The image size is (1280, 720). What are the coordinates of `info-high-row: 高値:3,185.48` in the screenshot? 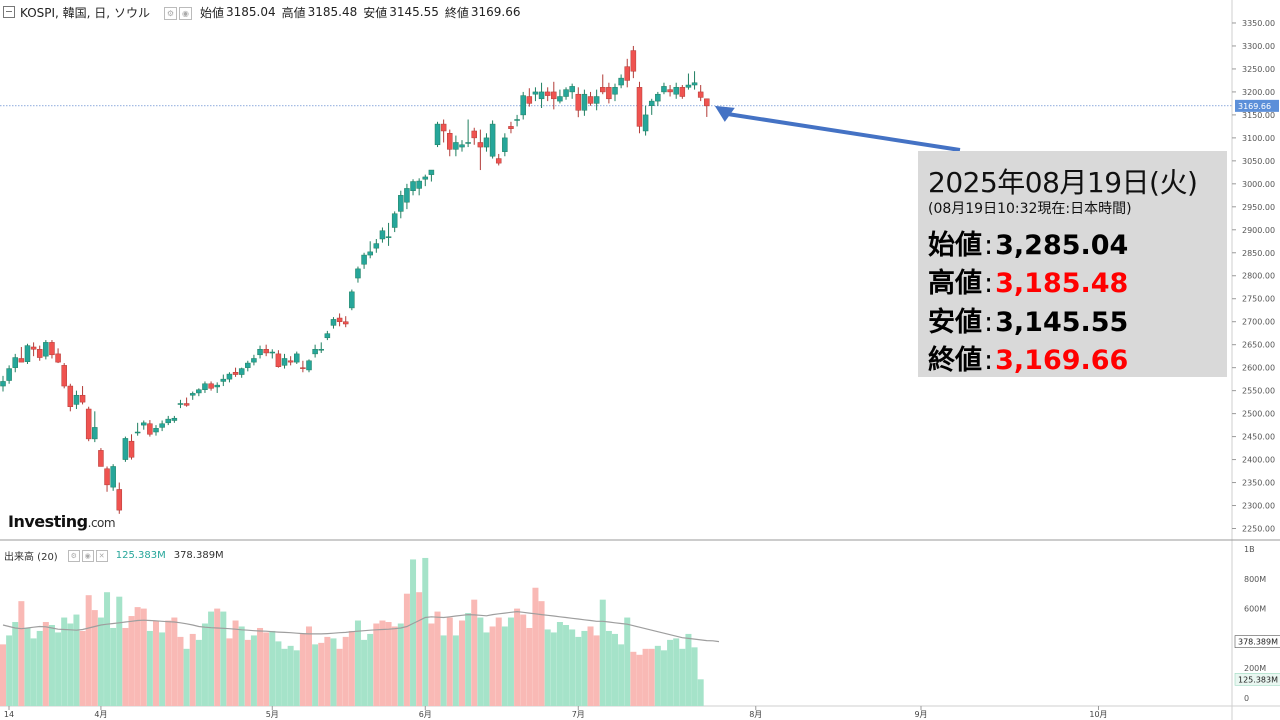 It's located at (1028, 283).